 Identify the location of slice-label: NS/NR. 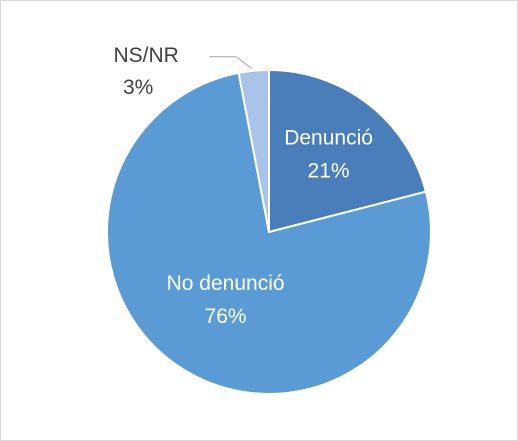
(145, 55).